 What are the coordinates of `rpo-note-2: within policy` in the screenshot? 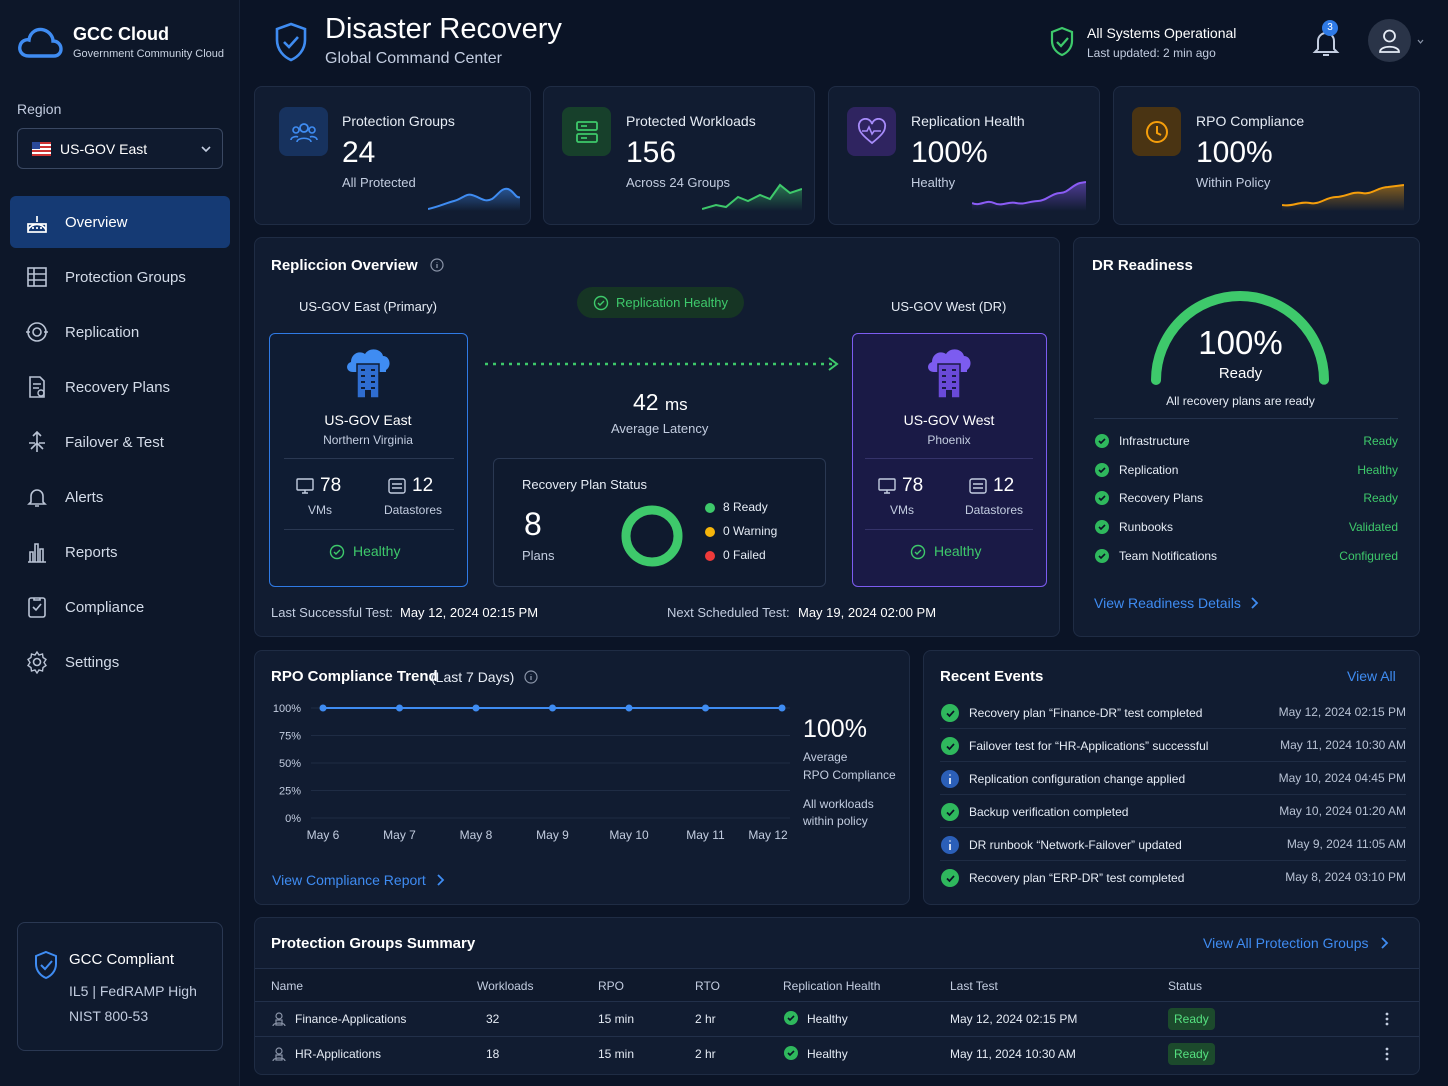 It's located at (835, 821).